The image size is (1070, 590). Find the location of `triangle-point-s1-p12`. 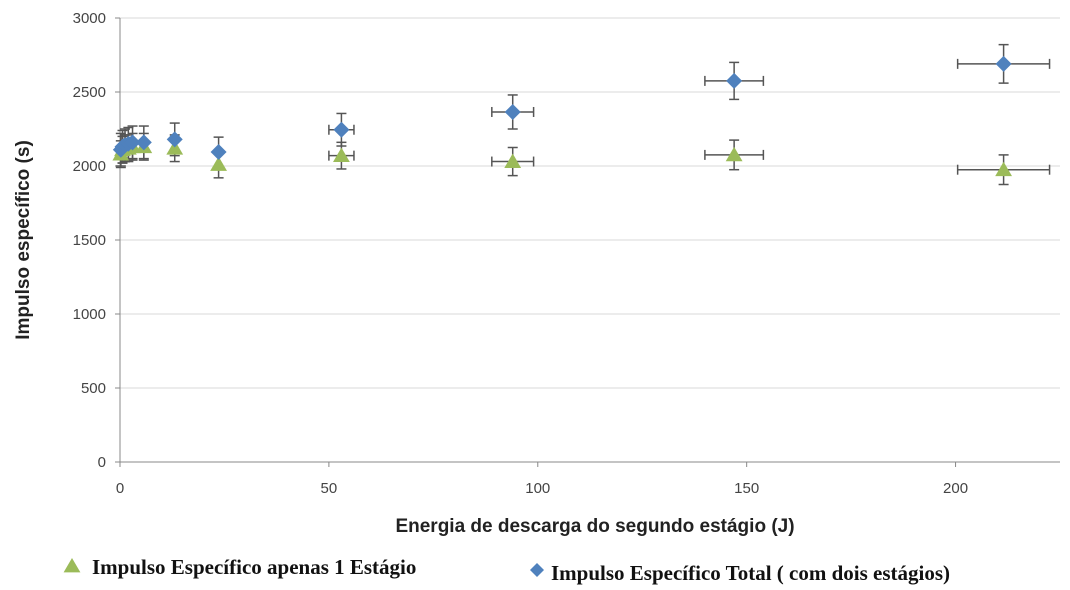

triangle-point-s1-p12 is located at coordinates (1003, 169).